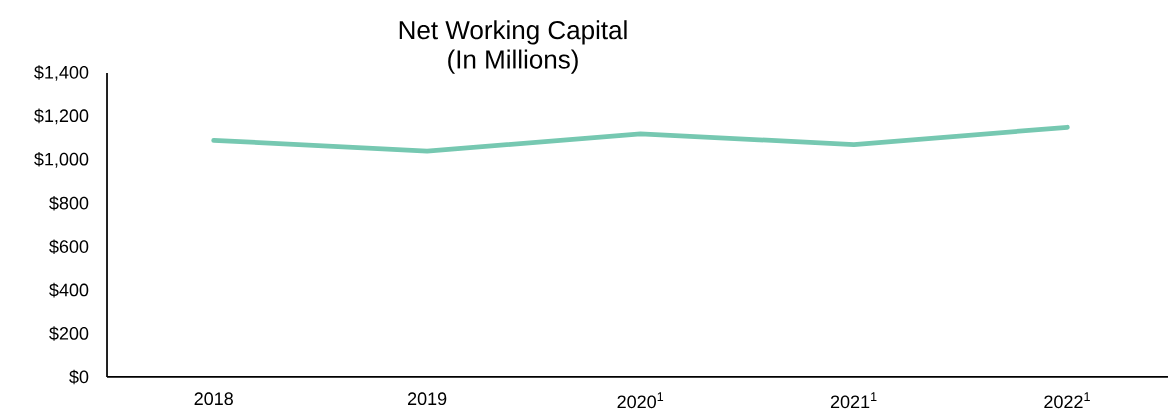  Describe the element at coordinates (513, 32) in the screenshot. I see `chart-title: Net Working Capital` at that location.